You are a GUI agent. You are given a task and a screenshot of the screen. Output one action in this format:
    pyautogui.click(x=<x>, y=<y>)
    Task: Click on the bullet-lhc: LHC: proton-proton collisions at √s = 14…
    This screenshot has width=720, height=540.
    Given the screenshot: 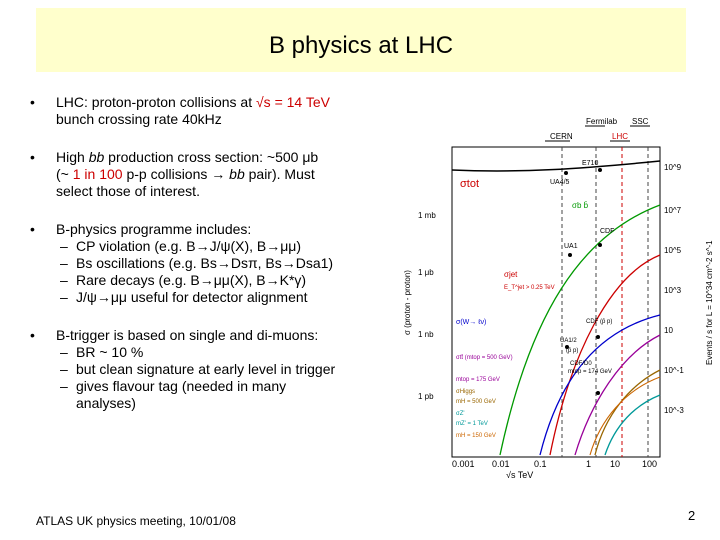 What is the action you would take?
    pyautogui.click(x=215, y=111)
    